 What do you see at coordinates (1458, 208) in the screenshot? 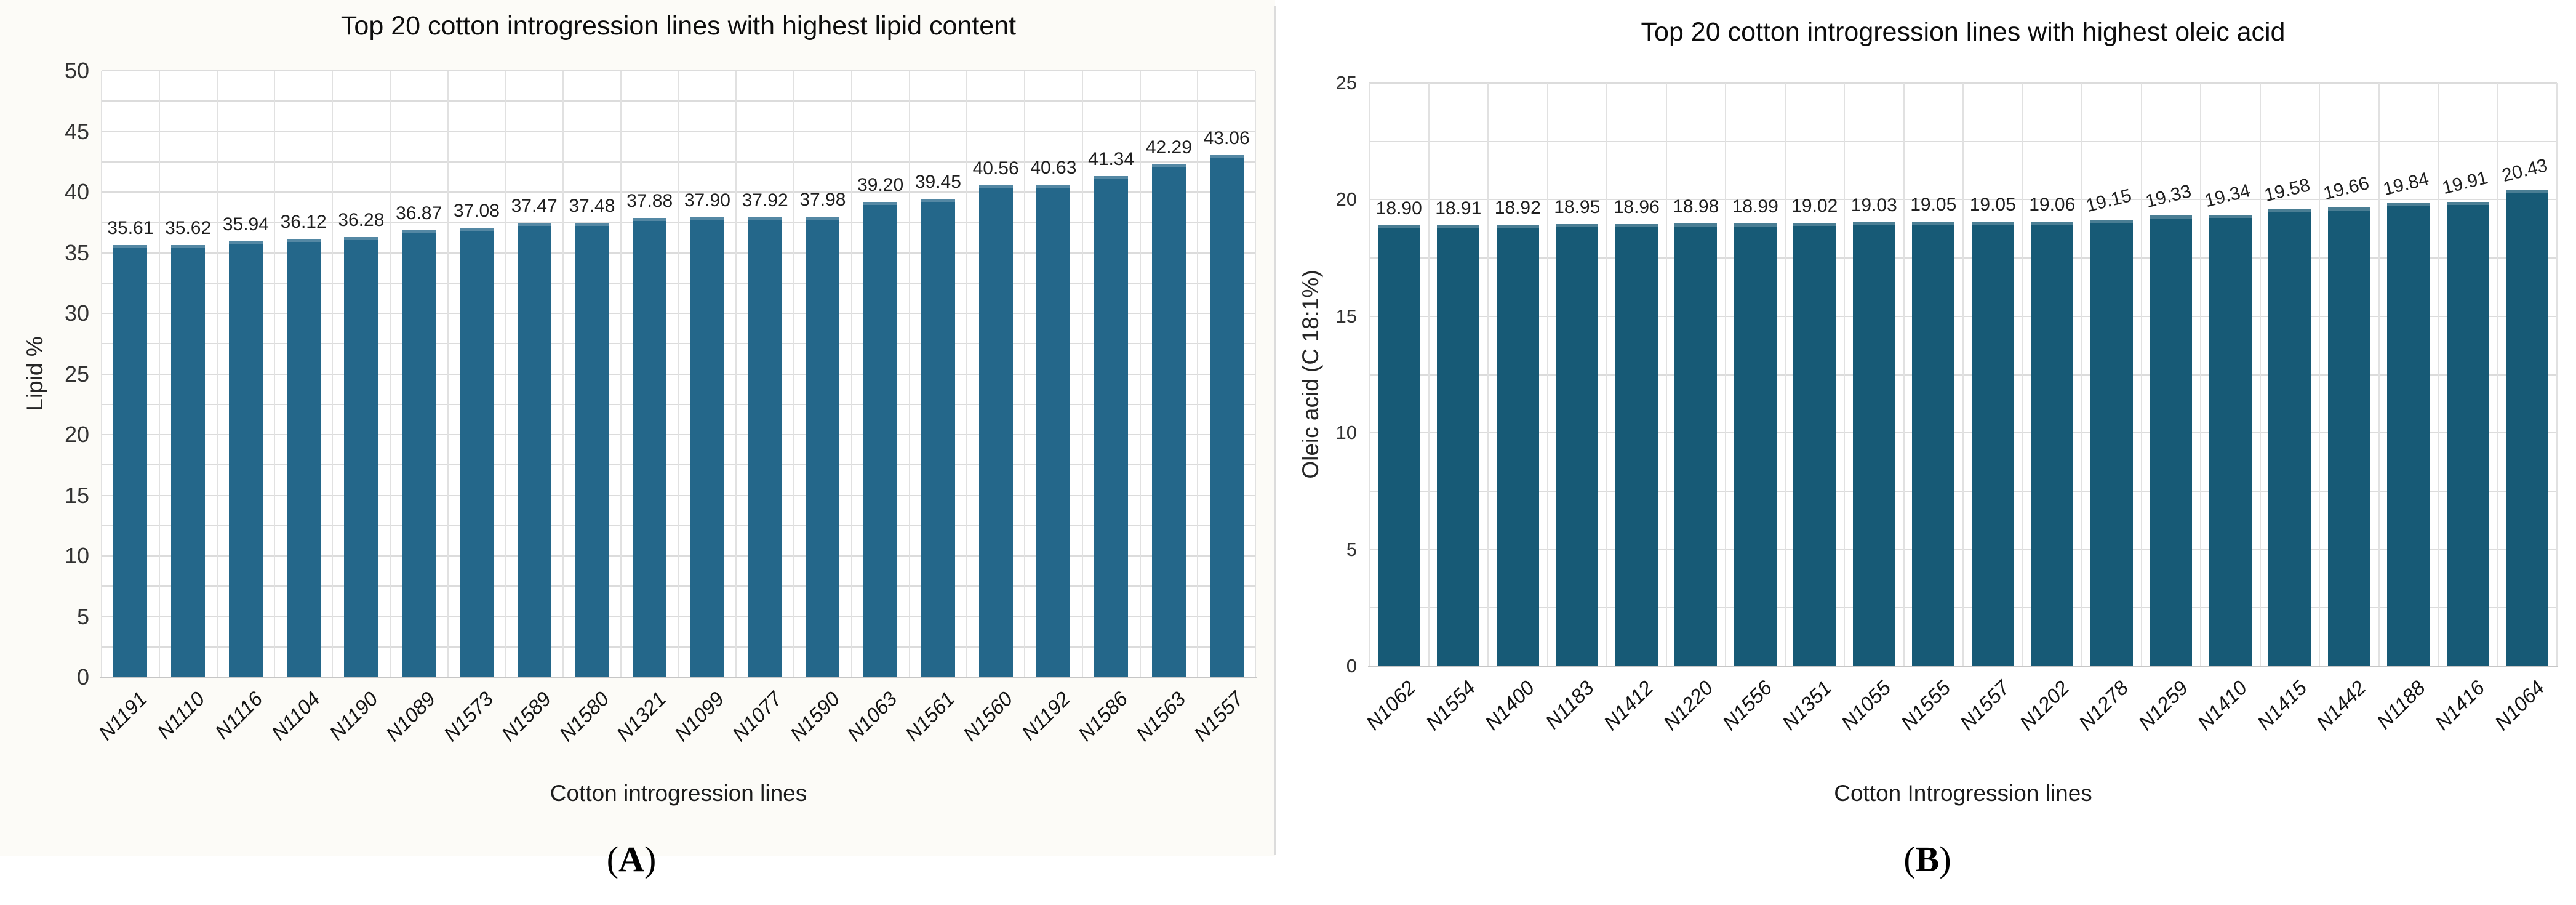
I see `bar-value-text: 18.91` at bounding box center [1458, 208].